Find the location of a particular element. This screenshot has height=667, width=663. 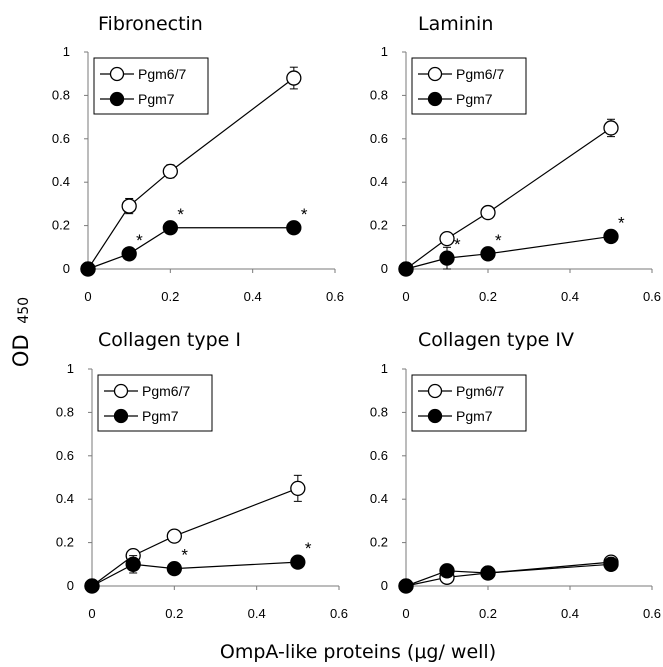

panel-title: Collagen type I is located at coordinates (169, 340).